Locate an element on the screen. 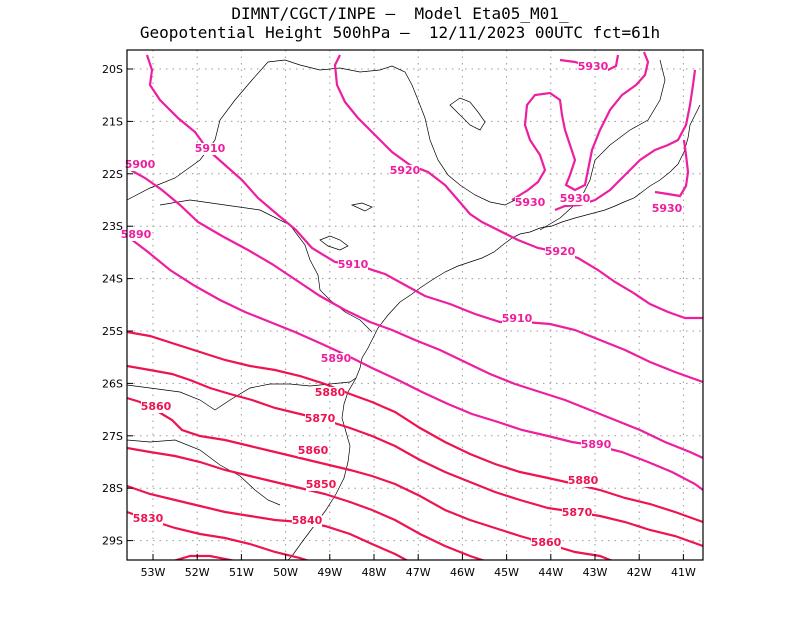  contour-label: 5830 is located at coordinates (148, 518).